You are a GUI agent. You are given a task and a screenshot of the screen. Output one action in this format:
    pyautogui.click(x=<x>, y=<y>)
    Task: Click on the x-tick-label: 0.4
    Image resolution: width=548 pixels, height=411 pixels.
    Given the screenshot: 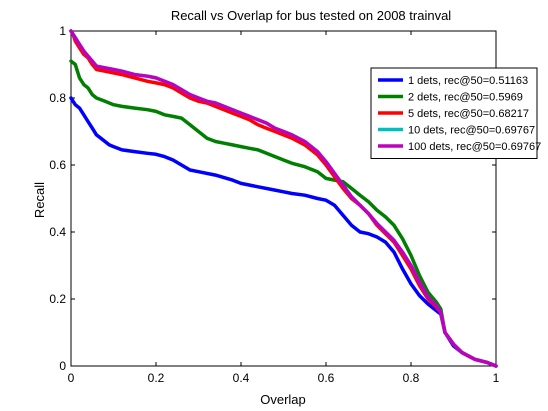 What is the action you would take?
    pyautogui.click(x=241, y=378)
    